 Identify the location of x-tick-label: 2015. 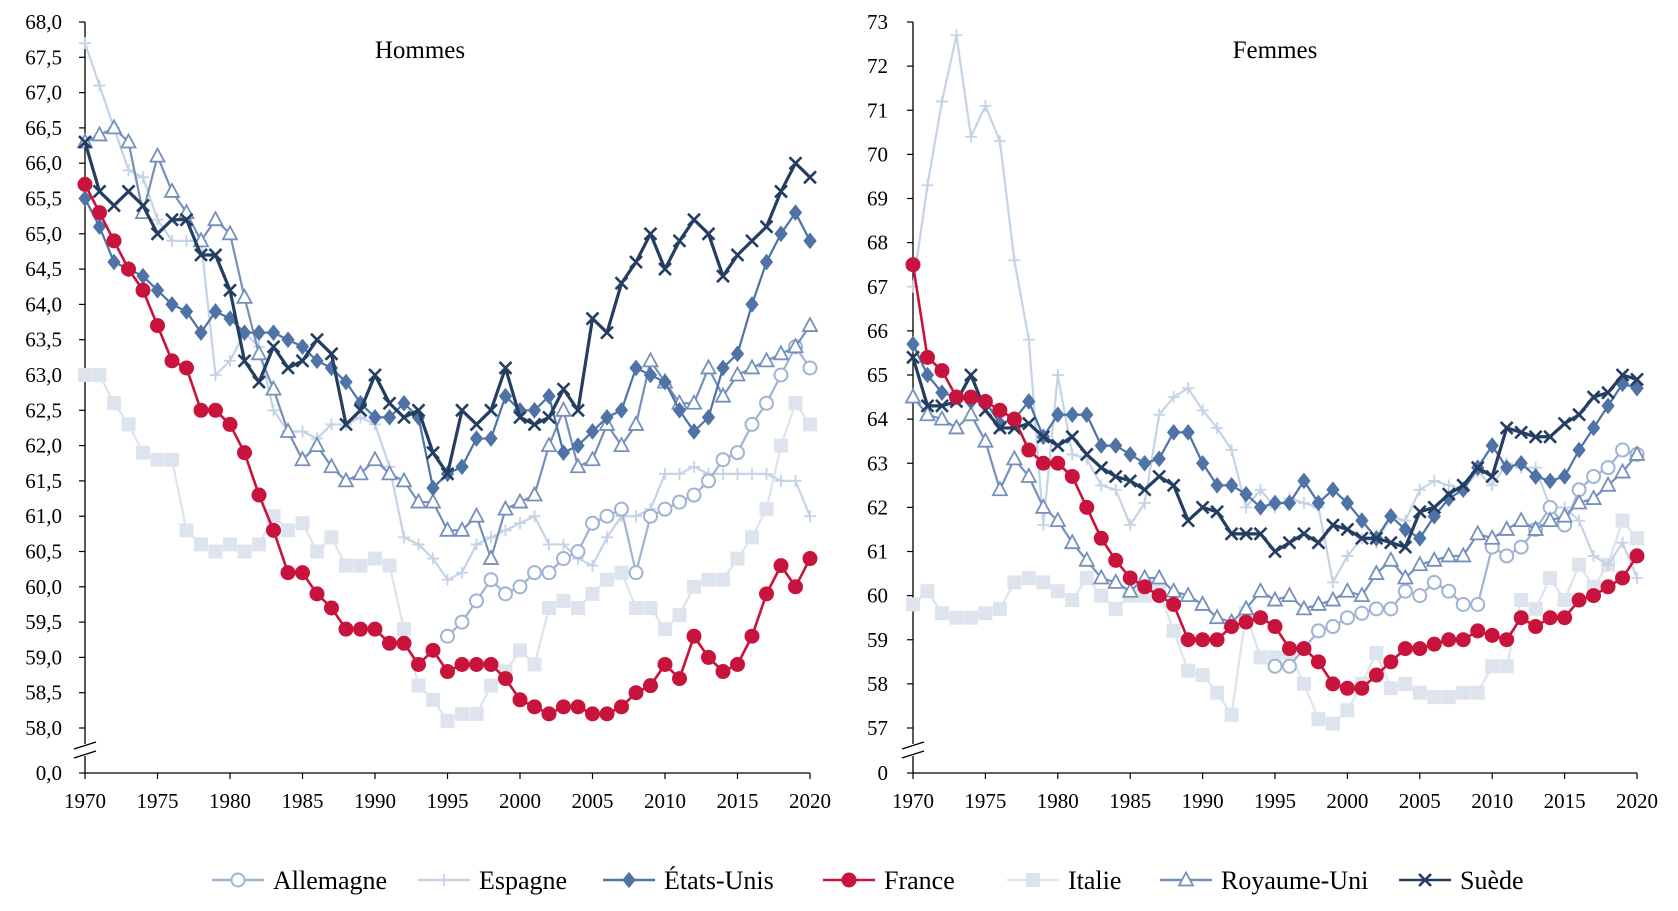
(738, 801).